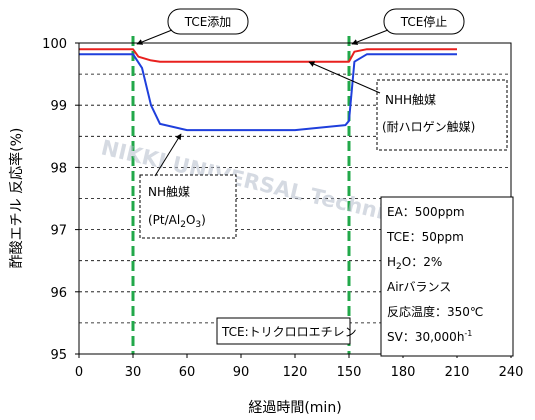 The image size is (535, 420). What do you see at coordinates (177, 221) in the screenshot?
I see `nh-label-line2: (Pt/Al2O3)` at bounding box center [177, 221].